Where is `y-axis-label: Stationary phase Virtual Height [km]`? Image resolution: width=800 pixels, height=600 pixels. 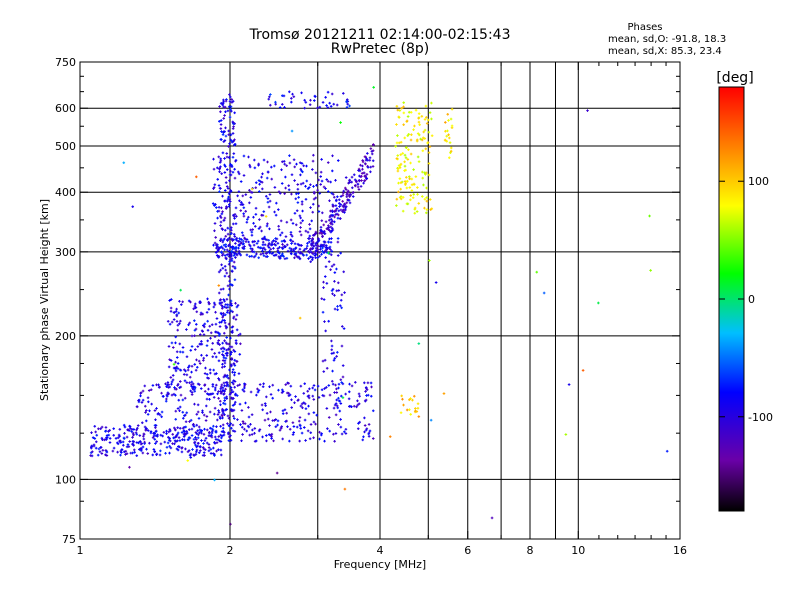 y-axis-label: Stationary phase Virtual Height [km] is located at coordinates (44, 300).